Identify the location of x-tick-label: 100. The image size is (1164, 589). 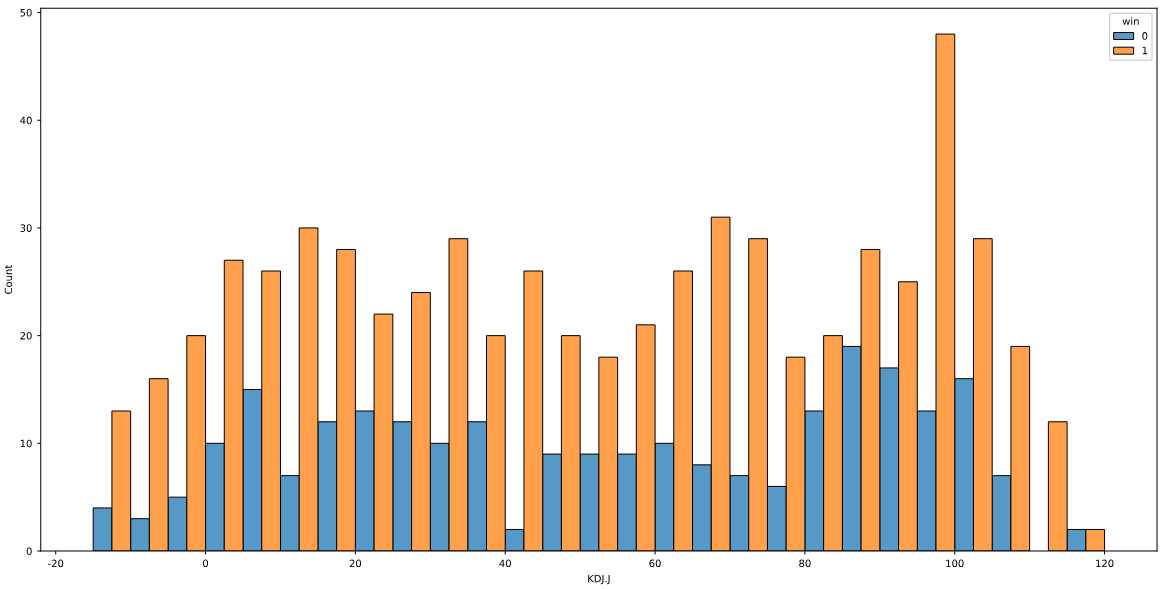
(955, 563).